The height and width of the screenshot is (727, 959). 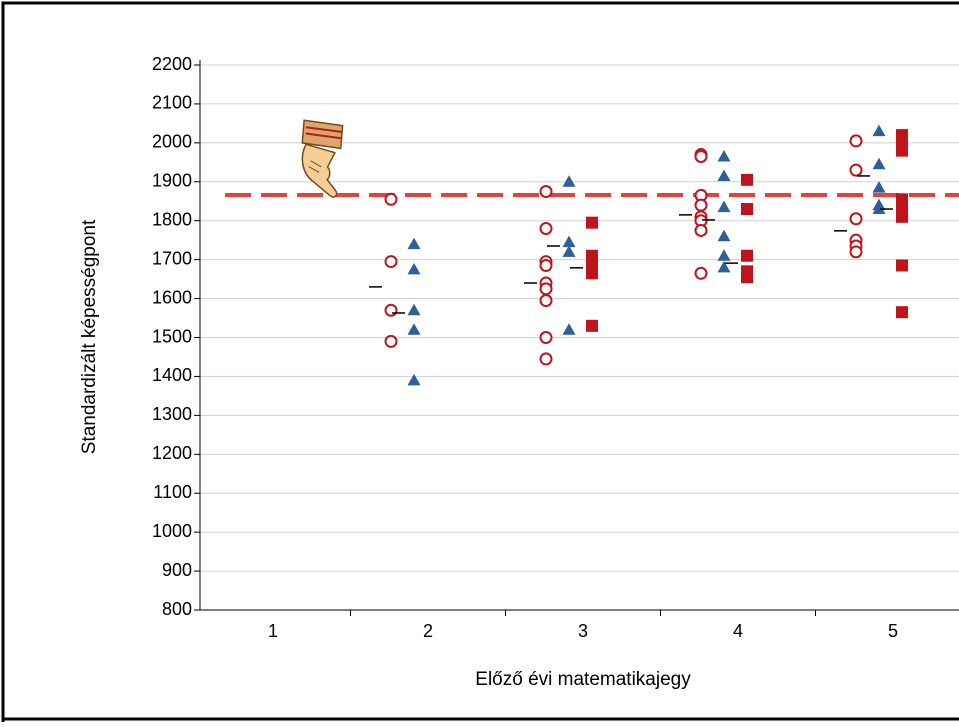 I want to click on y-tick-label: 1200, so click(x=172, y=453).